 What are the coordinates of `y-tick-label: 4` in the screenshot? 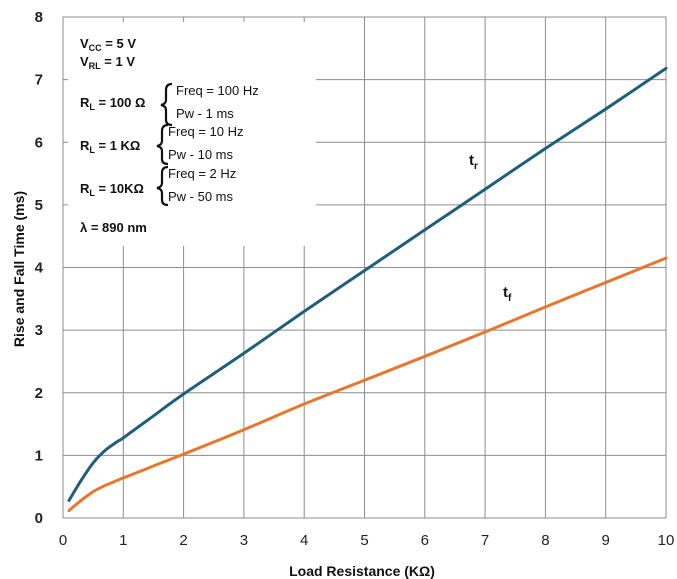 It's located at (39, 268).